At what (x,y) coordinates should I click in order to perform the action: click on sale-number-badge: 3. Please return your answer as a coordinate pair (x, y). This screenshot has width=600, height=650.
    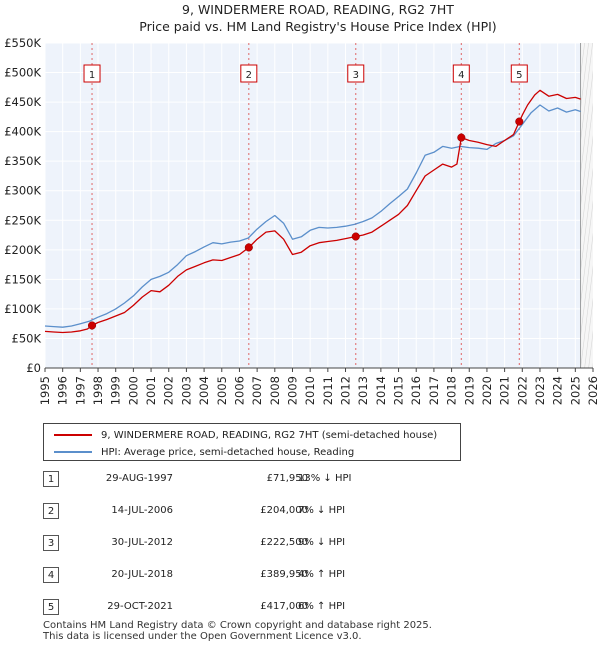
    Looking at the image, I should click on (51, 543).